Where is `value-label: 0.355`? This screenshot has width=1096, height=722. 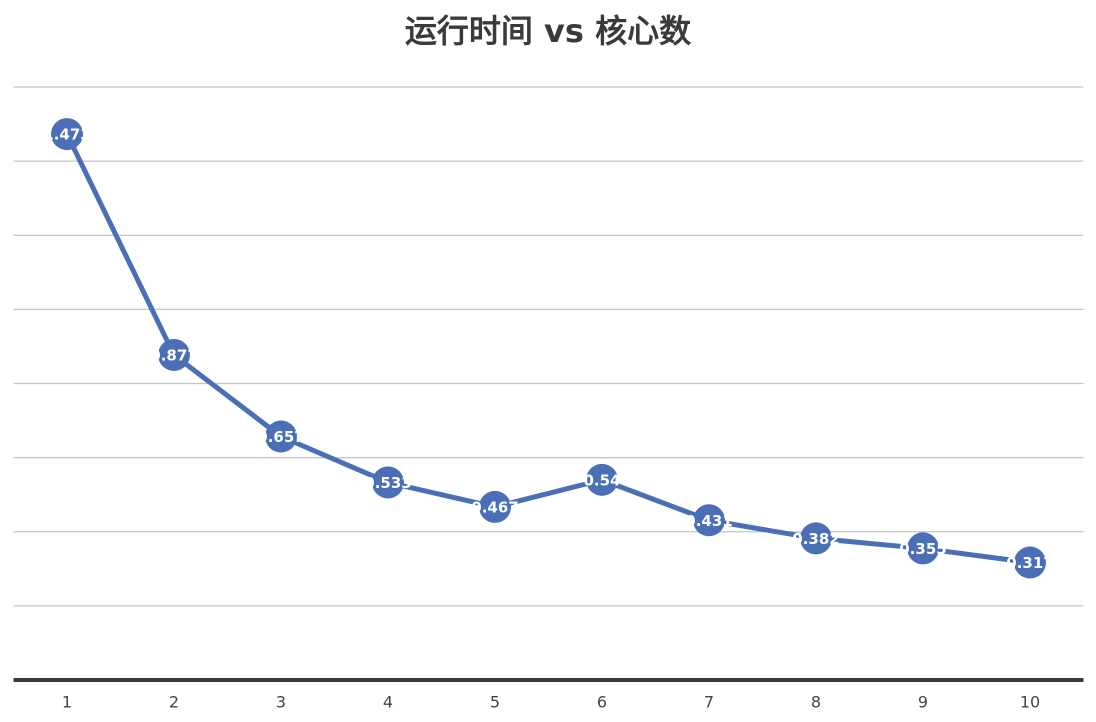
value-label: 0.355 is located at coordinates (922, 549).